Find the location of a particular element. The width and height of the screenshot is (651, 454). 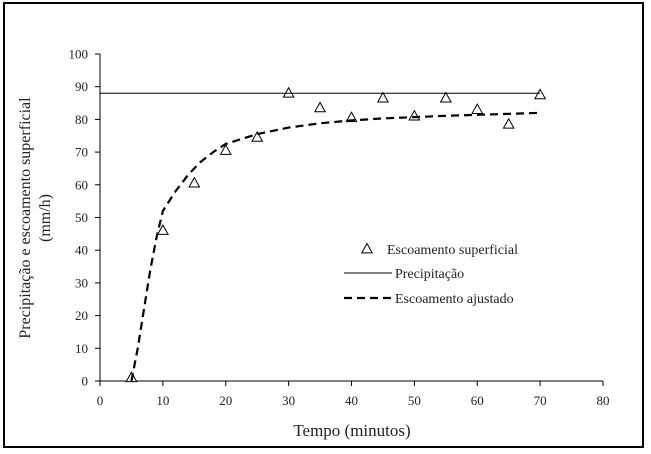

y-tick-label: 100 is located at coordinates (79, 54).